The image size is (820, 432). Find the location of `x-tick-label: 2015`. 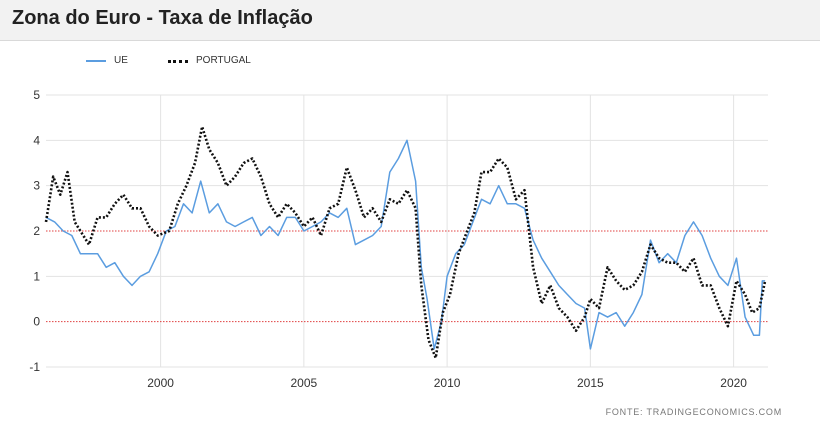

x-tick-label: 2015 is located at coordinates (590, 383).